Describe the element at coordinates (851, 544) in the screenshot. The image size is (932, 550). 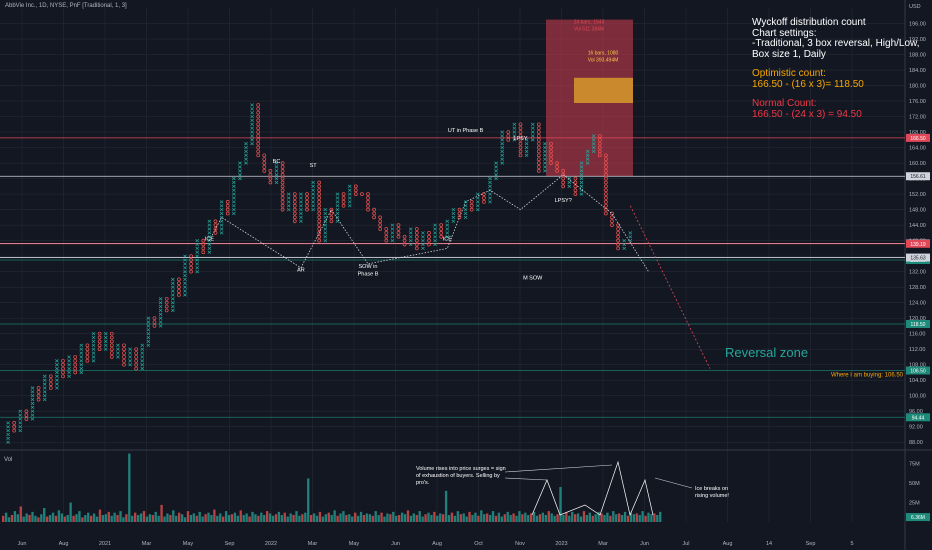
I see `x-tick-label: 5` at that location.